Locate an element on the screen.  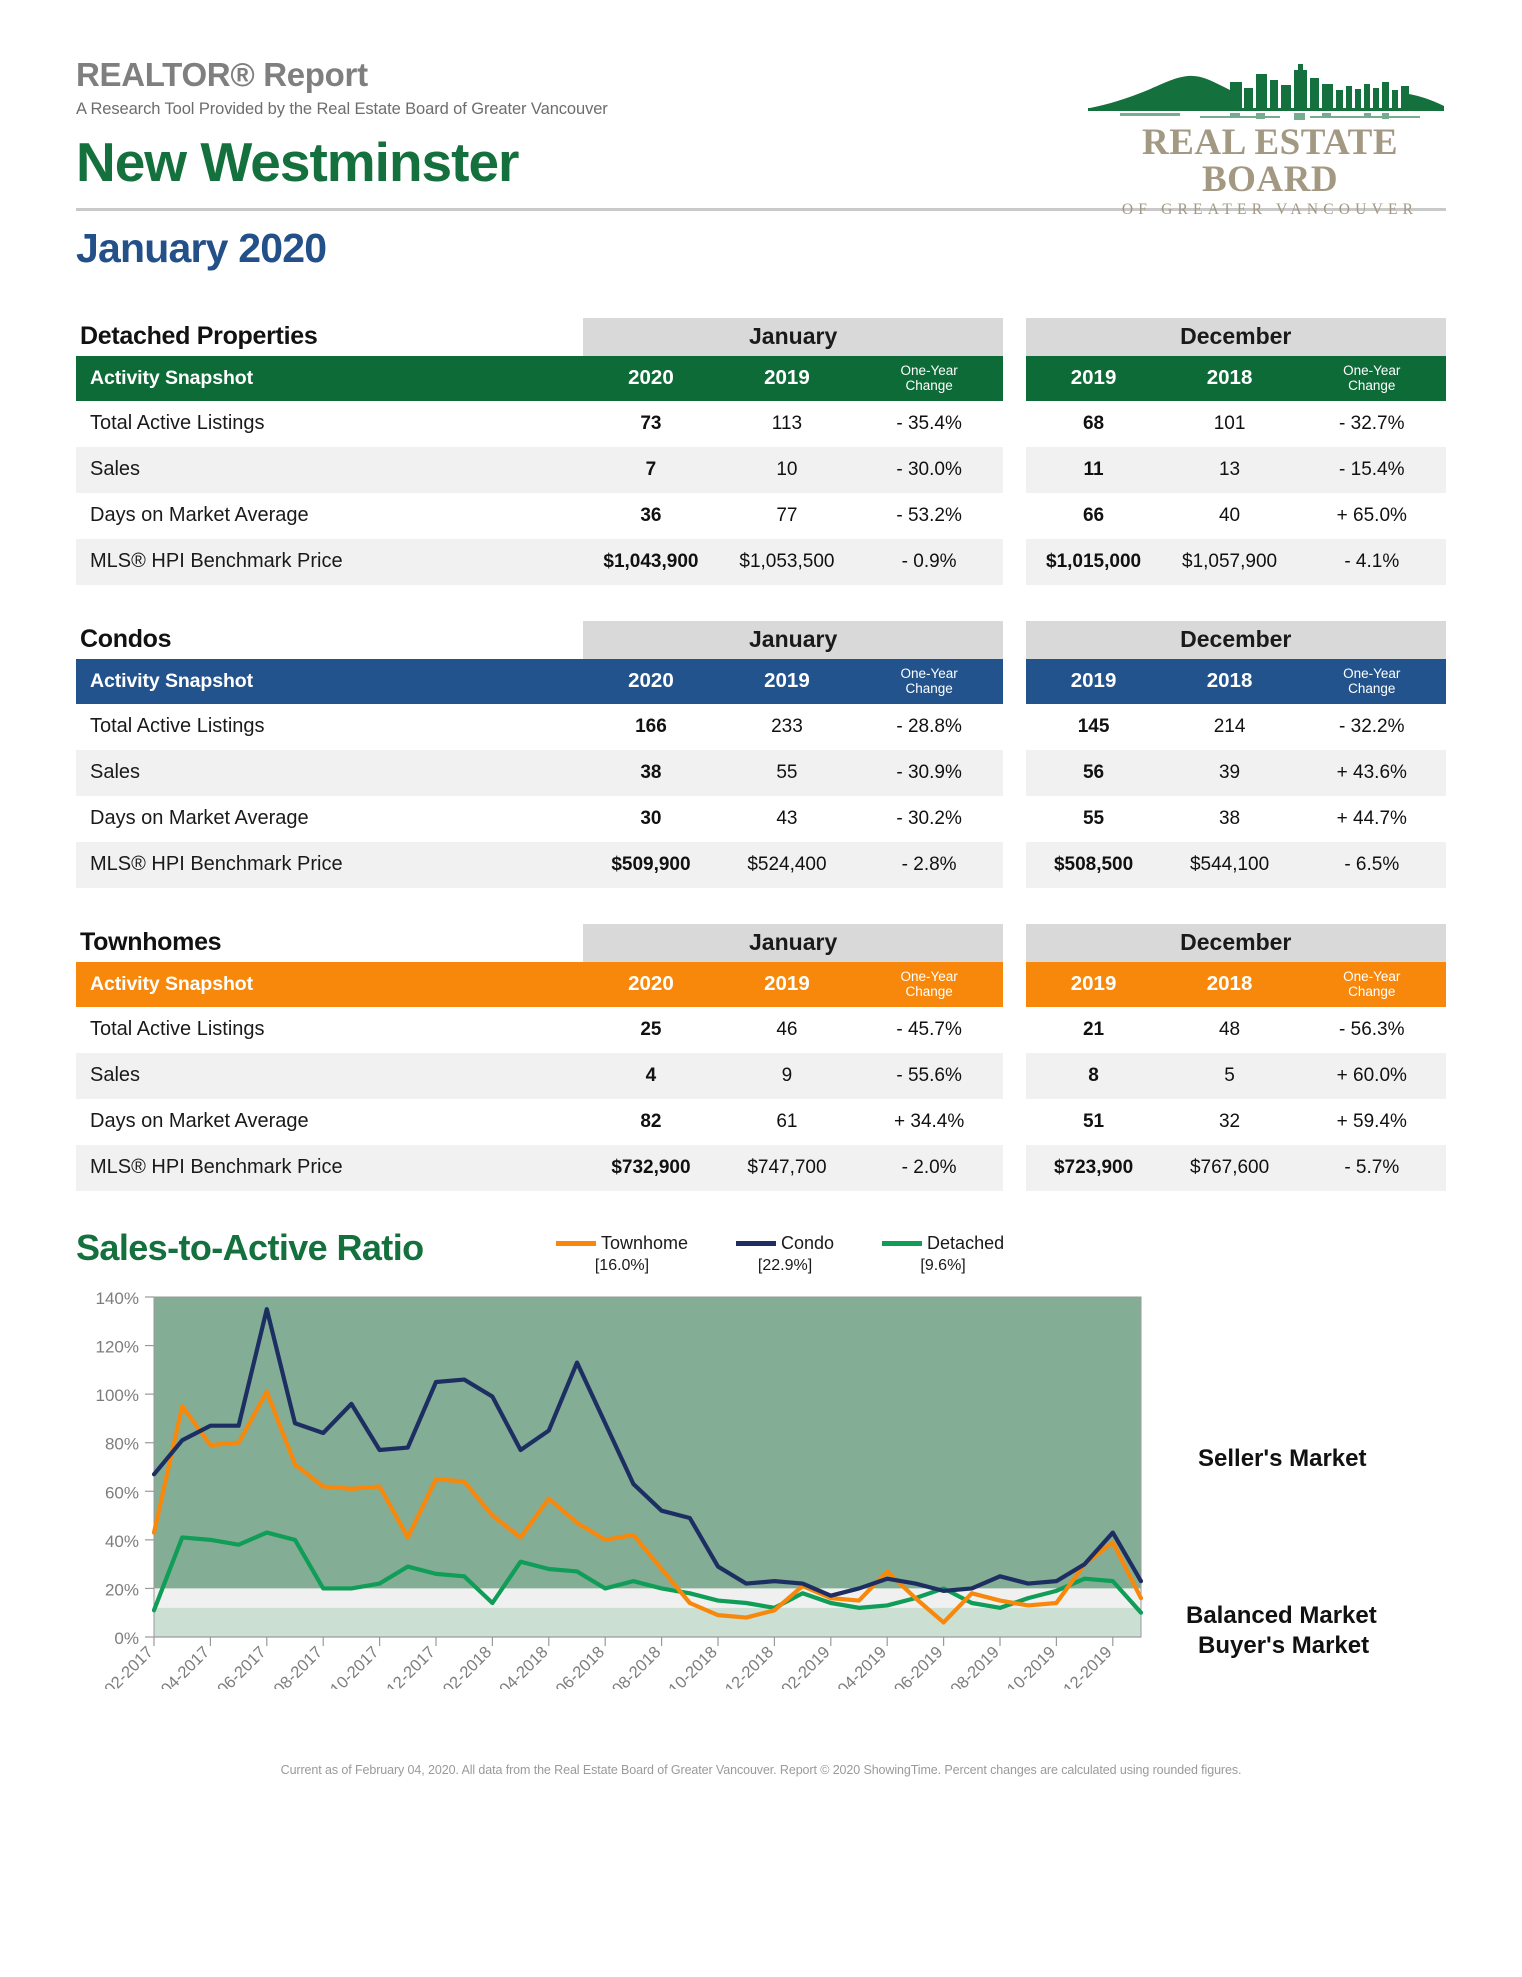
cell-jan-y2: 46 is located at coordinates (787, 1029).